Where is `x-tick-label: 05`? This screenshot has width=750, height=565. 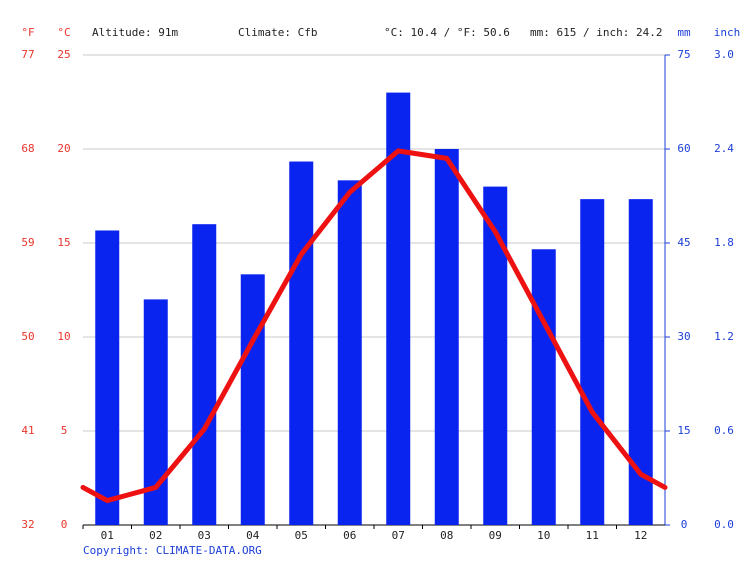 x-tick-label: 05 is located at coordinates (301, 535).